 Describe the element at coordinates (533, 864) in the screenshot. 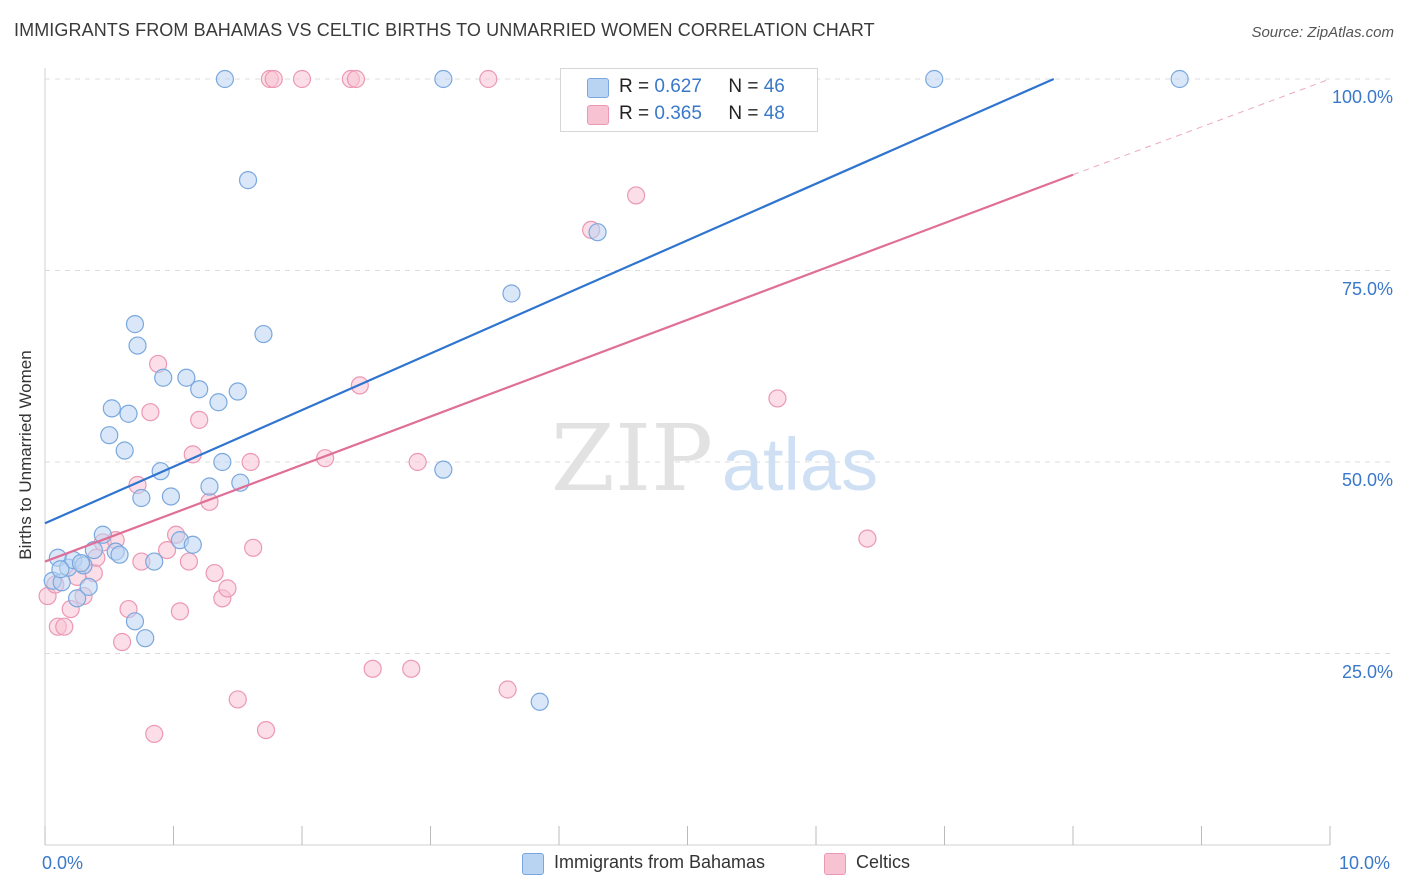

I see `bottom-legend-swatch-blue` at that location.